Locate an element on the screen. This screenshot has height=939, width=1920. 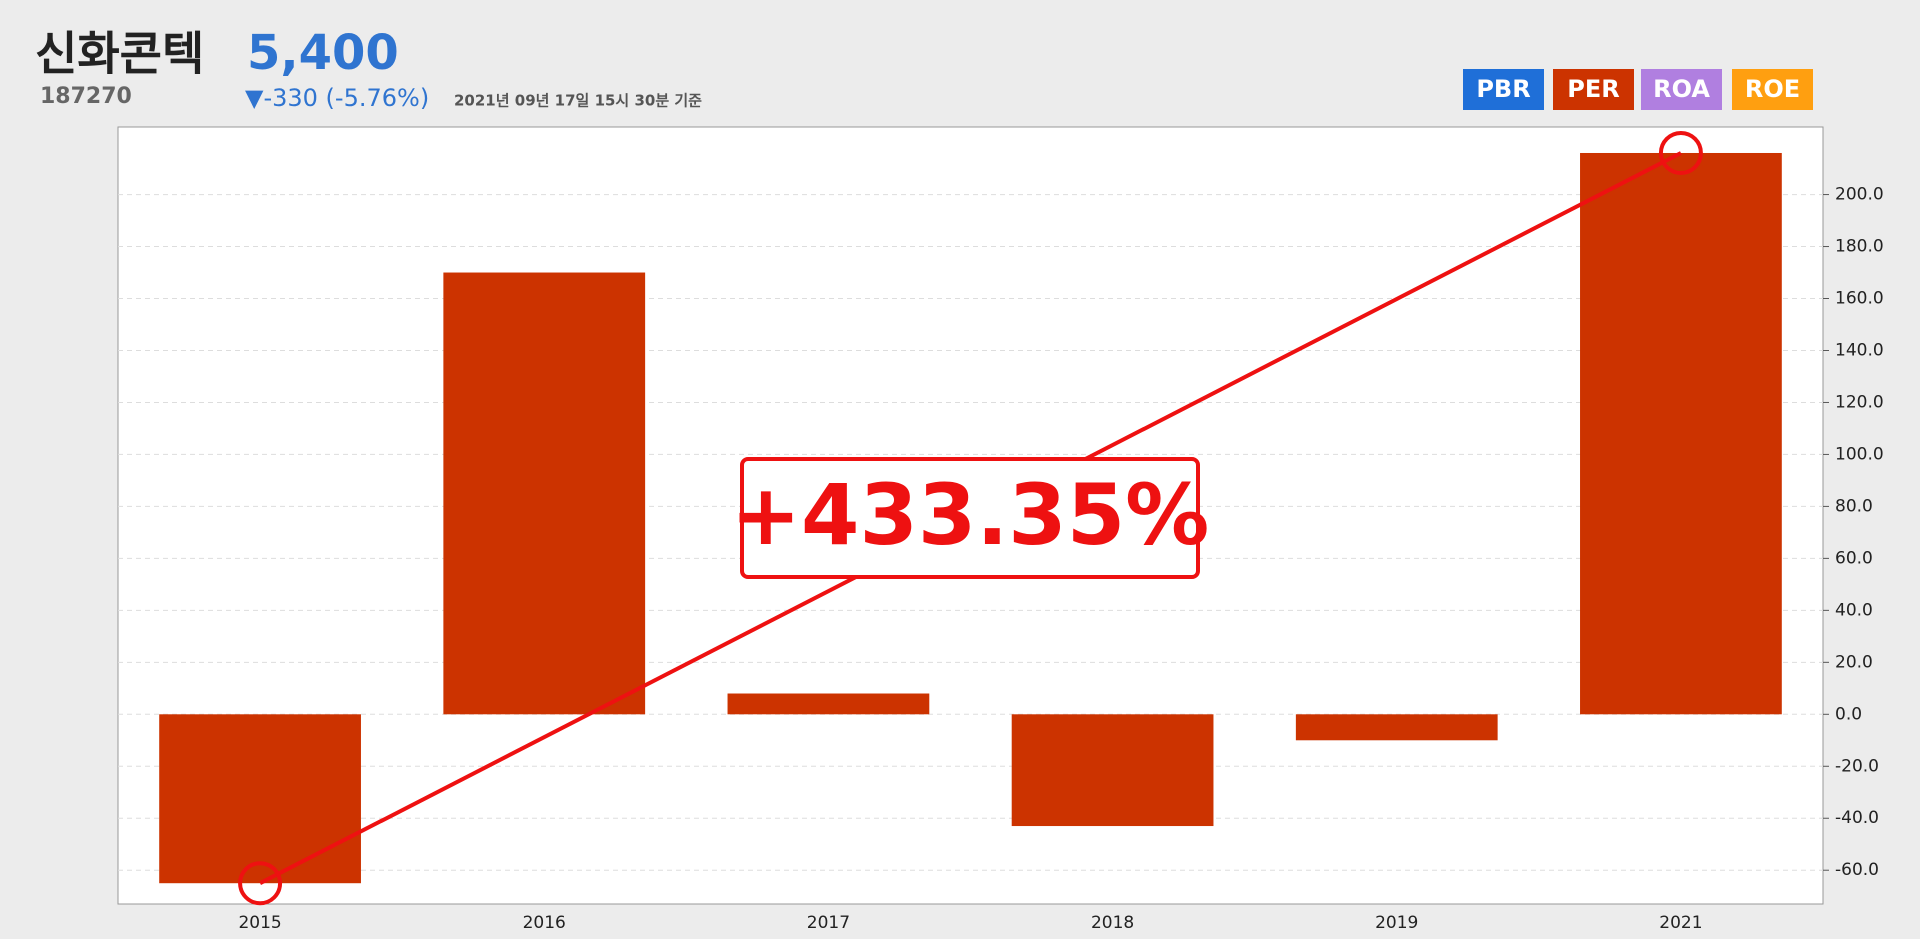
y-tick-label: 200.0 is located at coordinates (1859, 195).